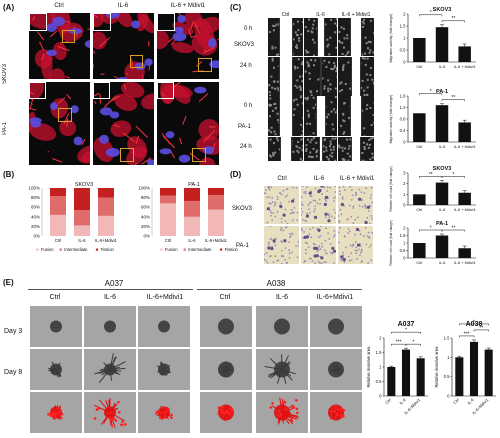 This screenshot has width=500, height=438. Describe the element at coordinates (221, 249) in the screenshot. I see `legend-swatch: ■` at that location.